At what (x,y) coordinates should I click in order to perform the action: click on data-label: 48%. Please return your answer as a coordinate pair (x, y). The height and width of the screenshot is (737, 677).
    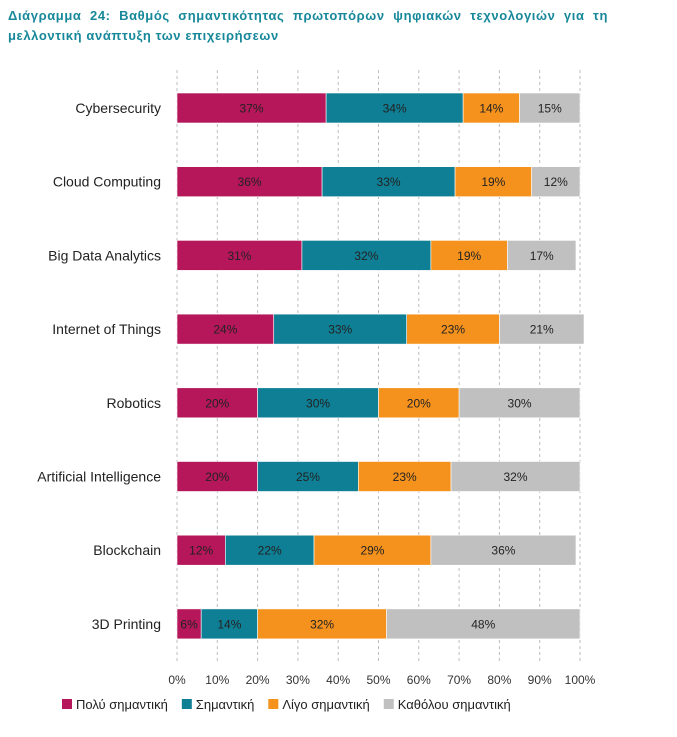
    Looking at the image, I should click on (483, 624).